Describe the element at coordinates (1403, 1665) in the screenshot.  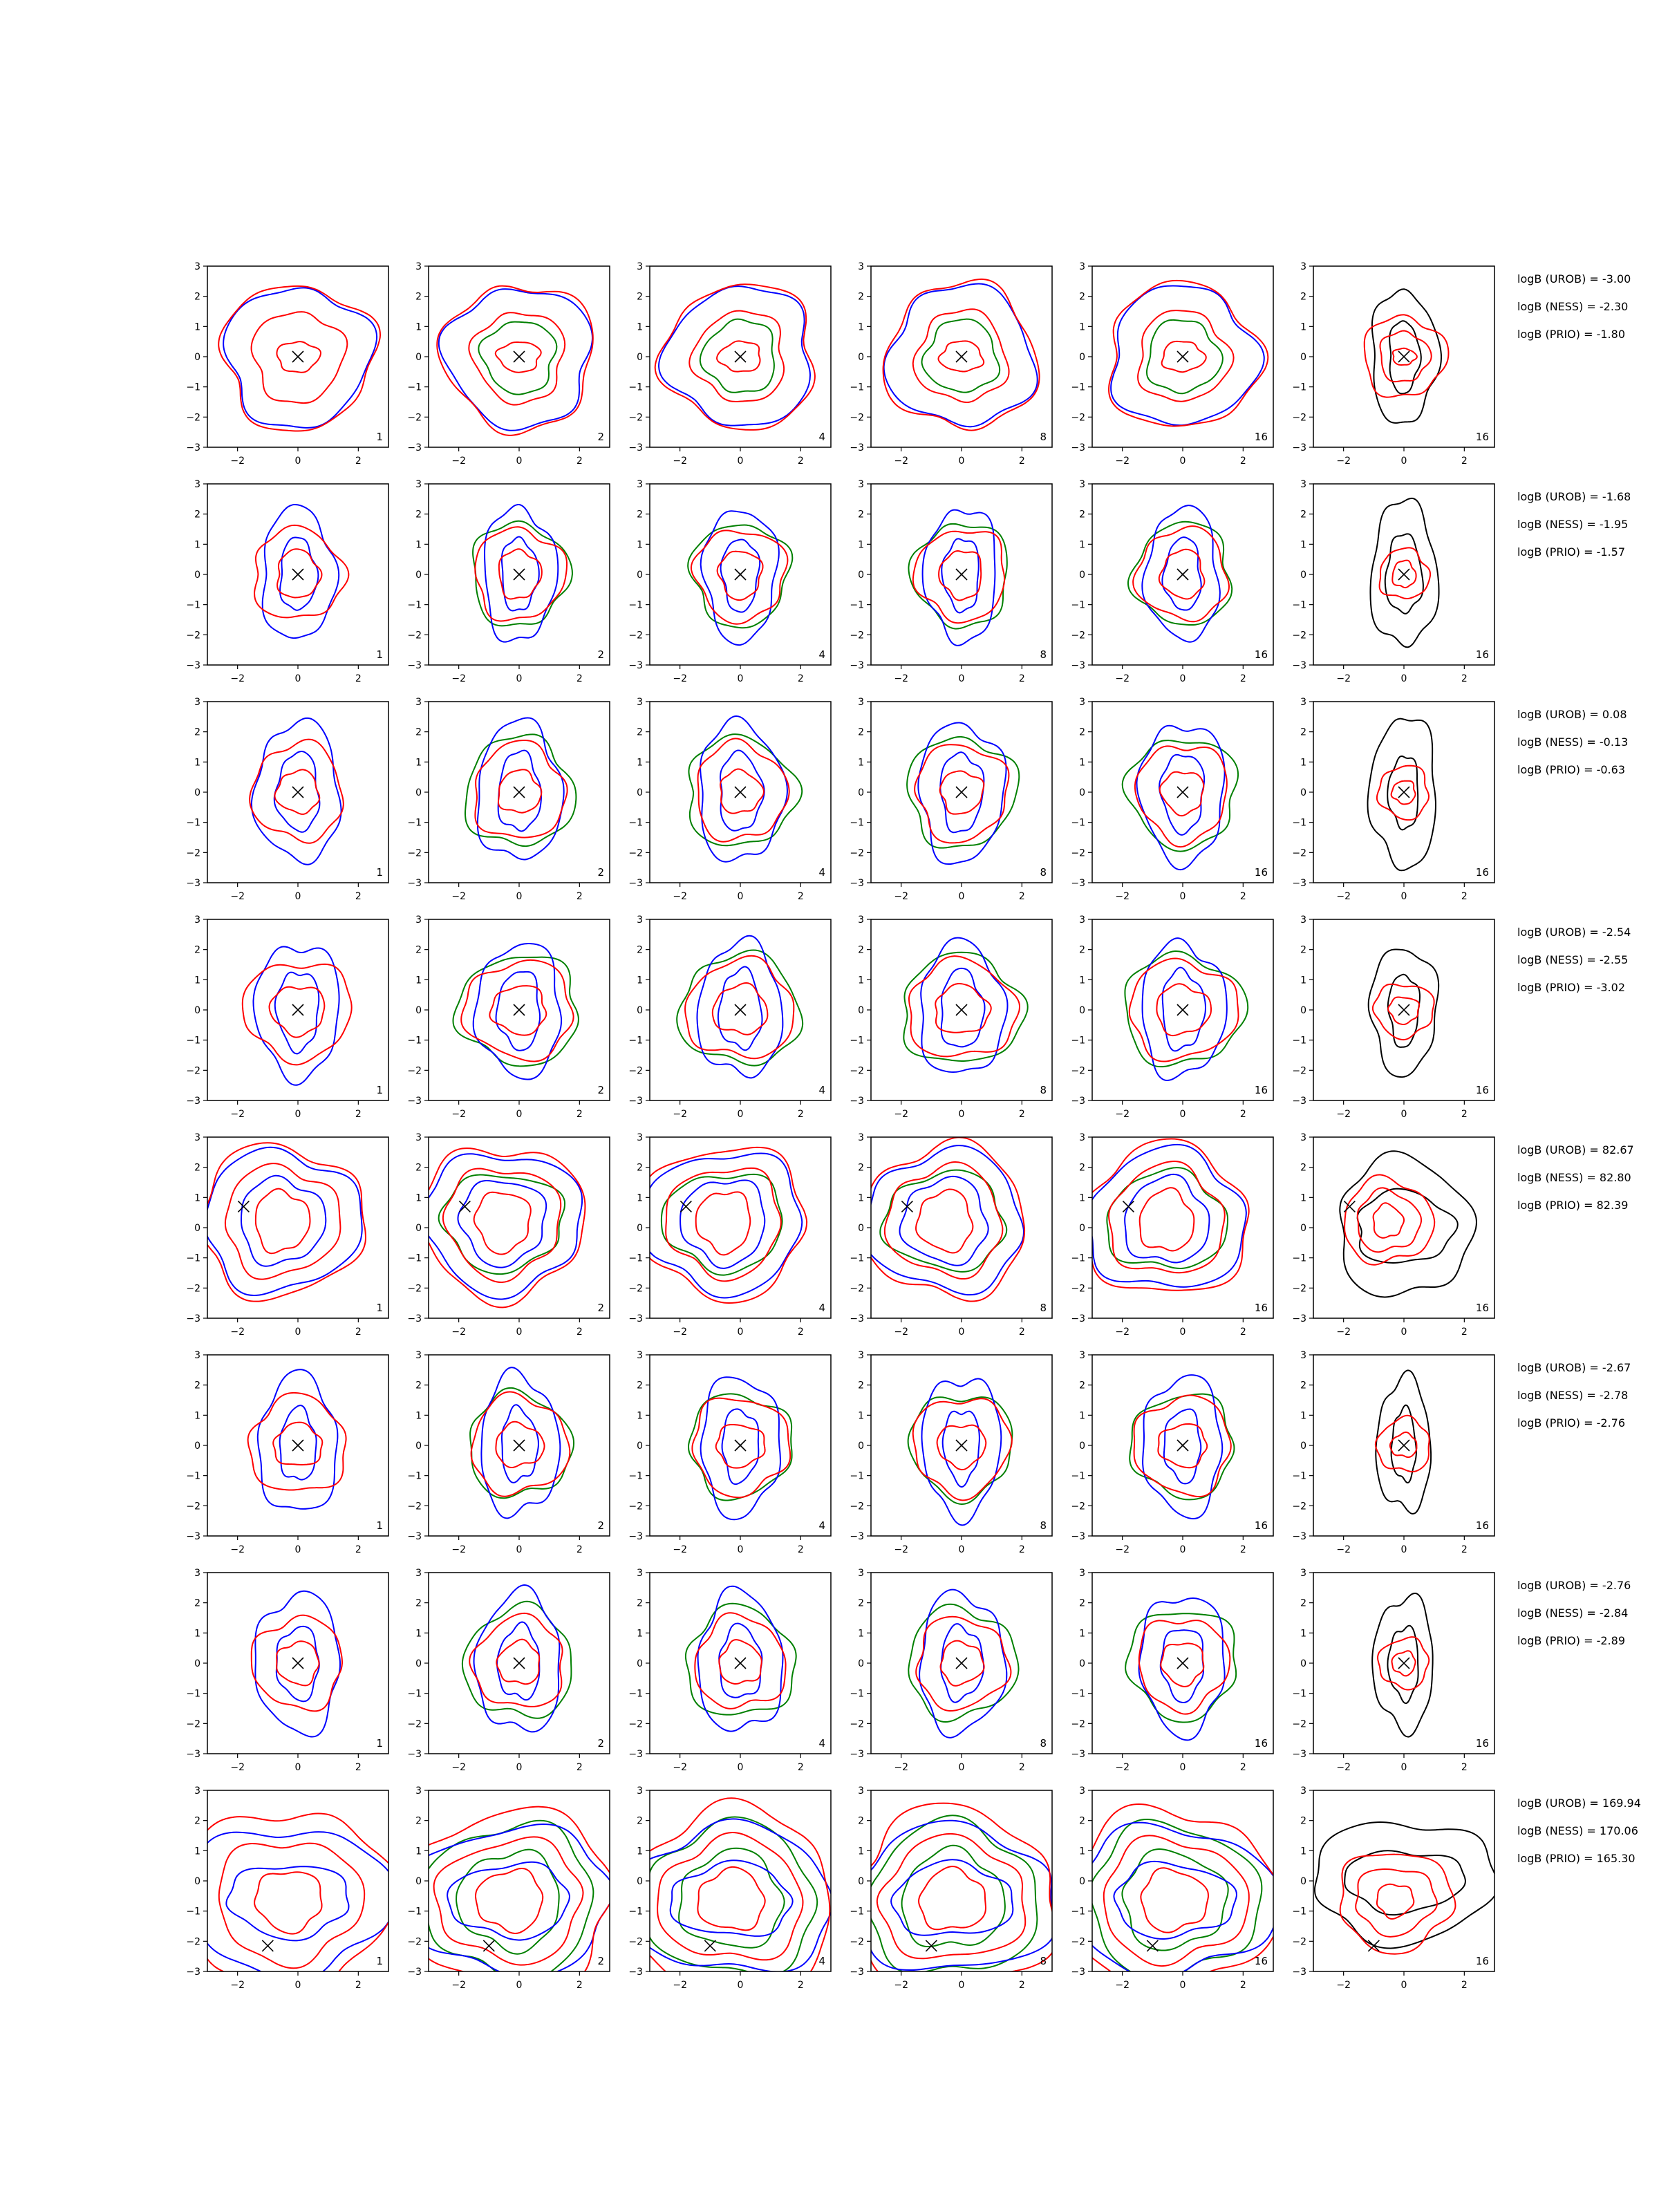
I see `black-contour` at that location.